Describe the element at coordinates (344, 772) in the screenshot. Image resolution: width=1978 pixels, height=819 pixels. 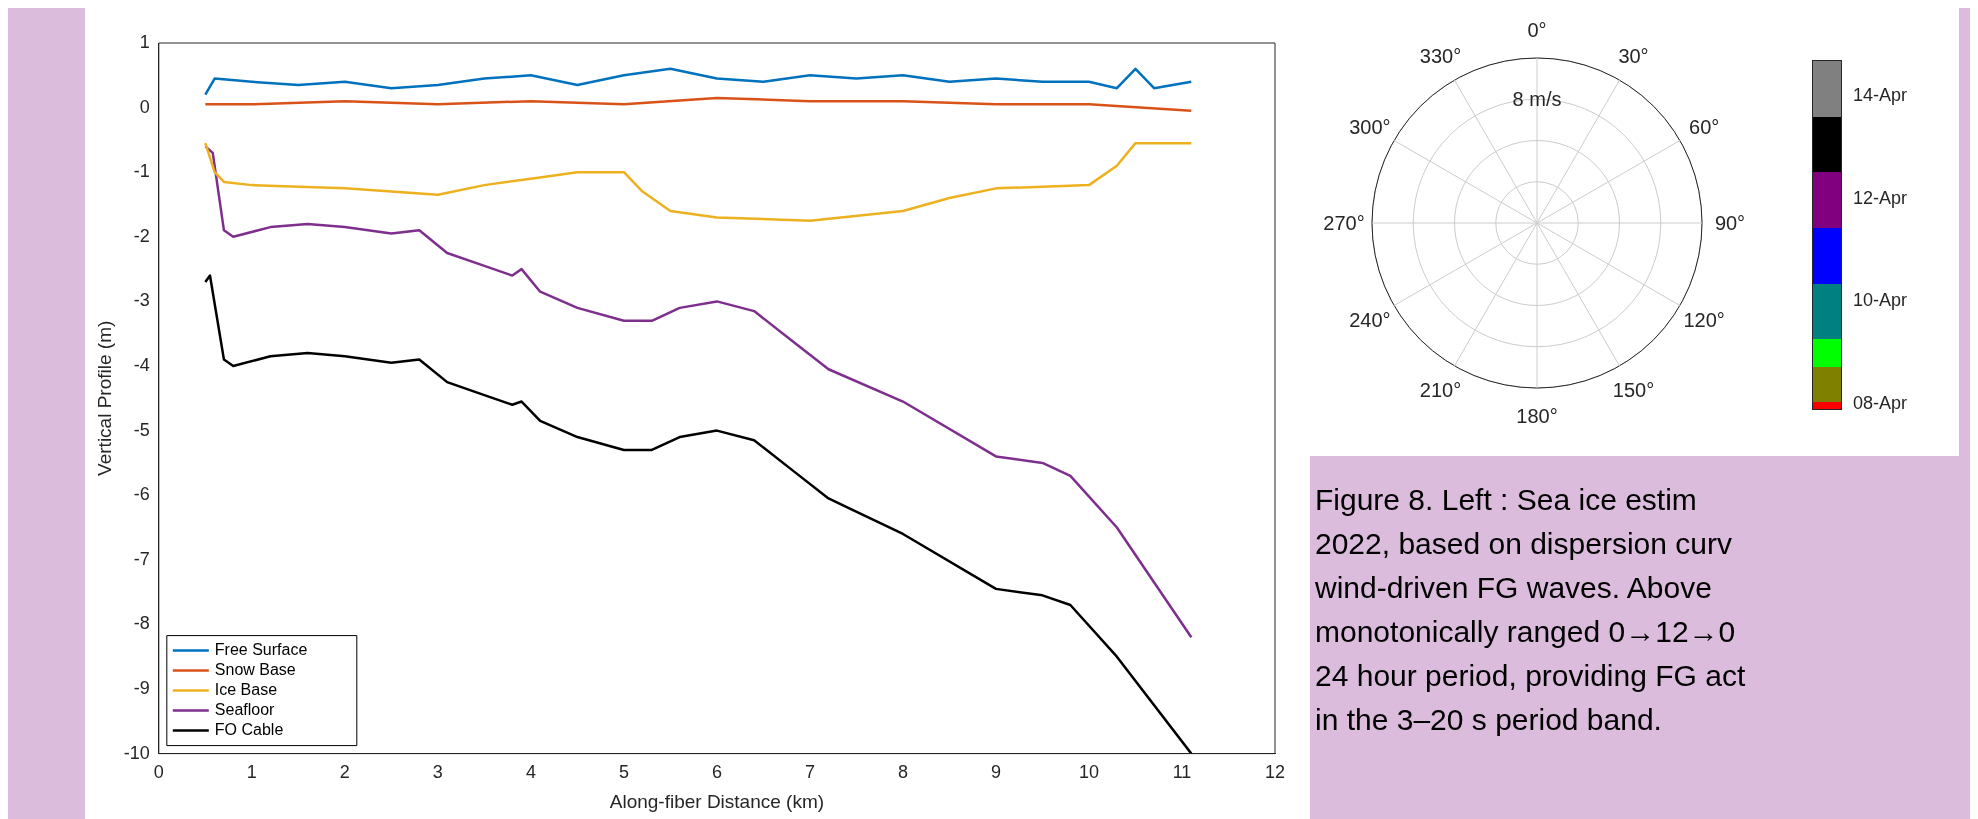
I see `x-tick-label: 2` at that location.